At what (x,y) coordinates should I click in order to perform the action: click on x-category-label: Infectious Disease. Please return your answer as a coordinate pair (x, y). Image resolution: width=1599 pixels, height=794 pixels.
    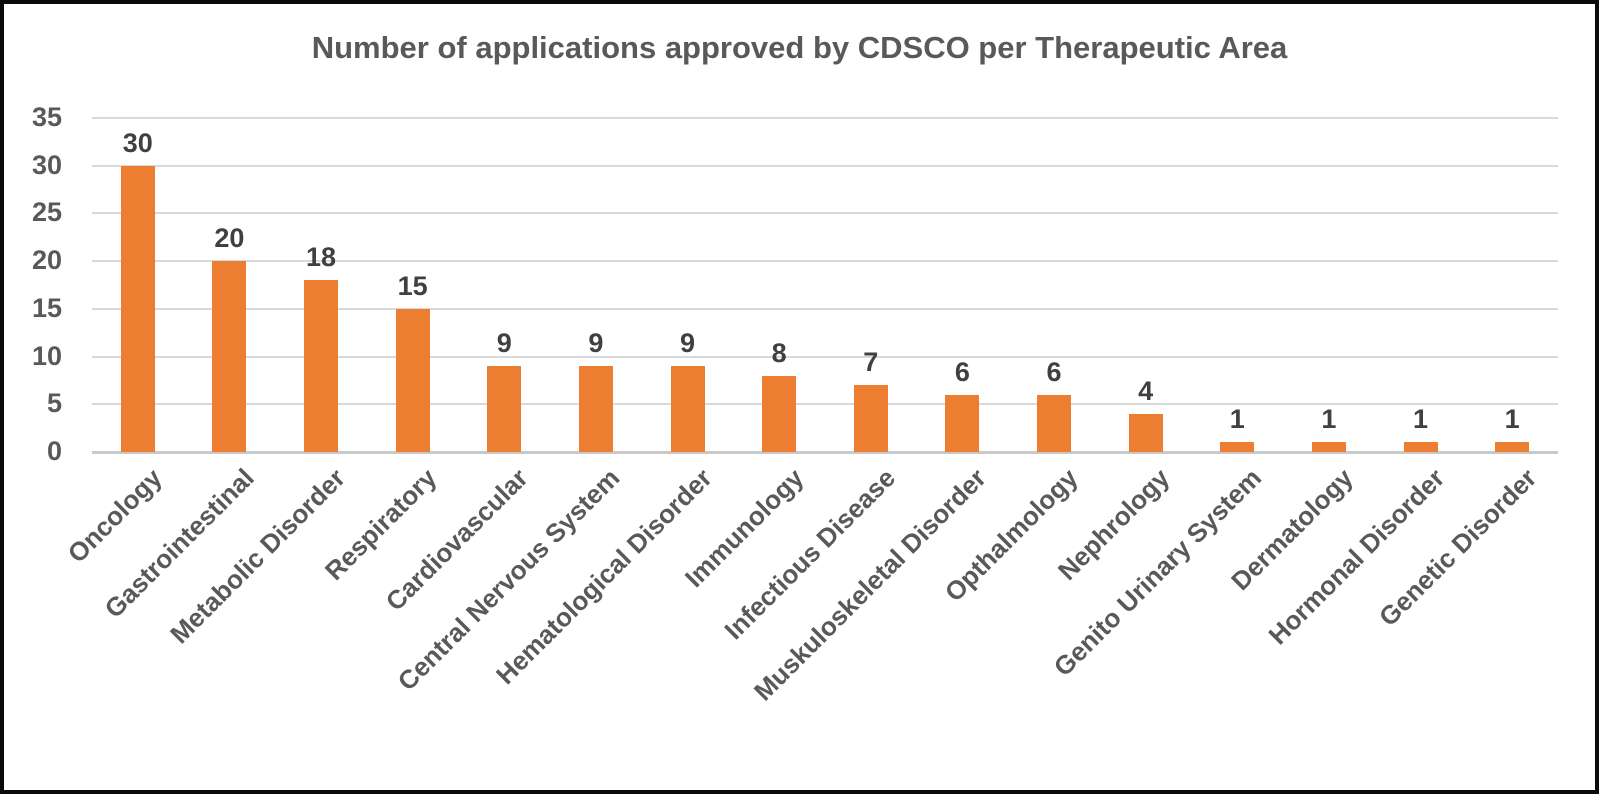
    Looking at the image, I should click on (809, 554).